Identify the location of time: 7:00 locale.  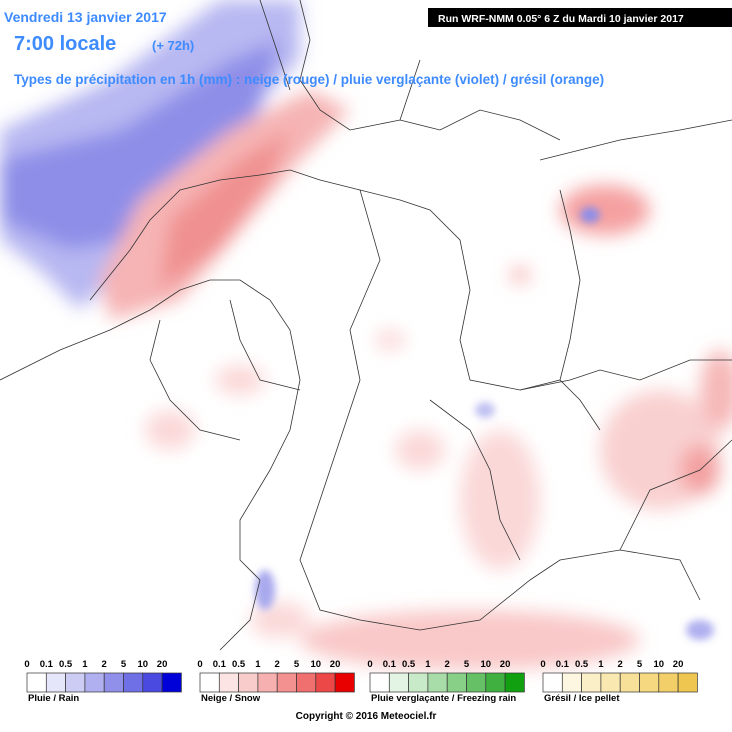
(65, 44).